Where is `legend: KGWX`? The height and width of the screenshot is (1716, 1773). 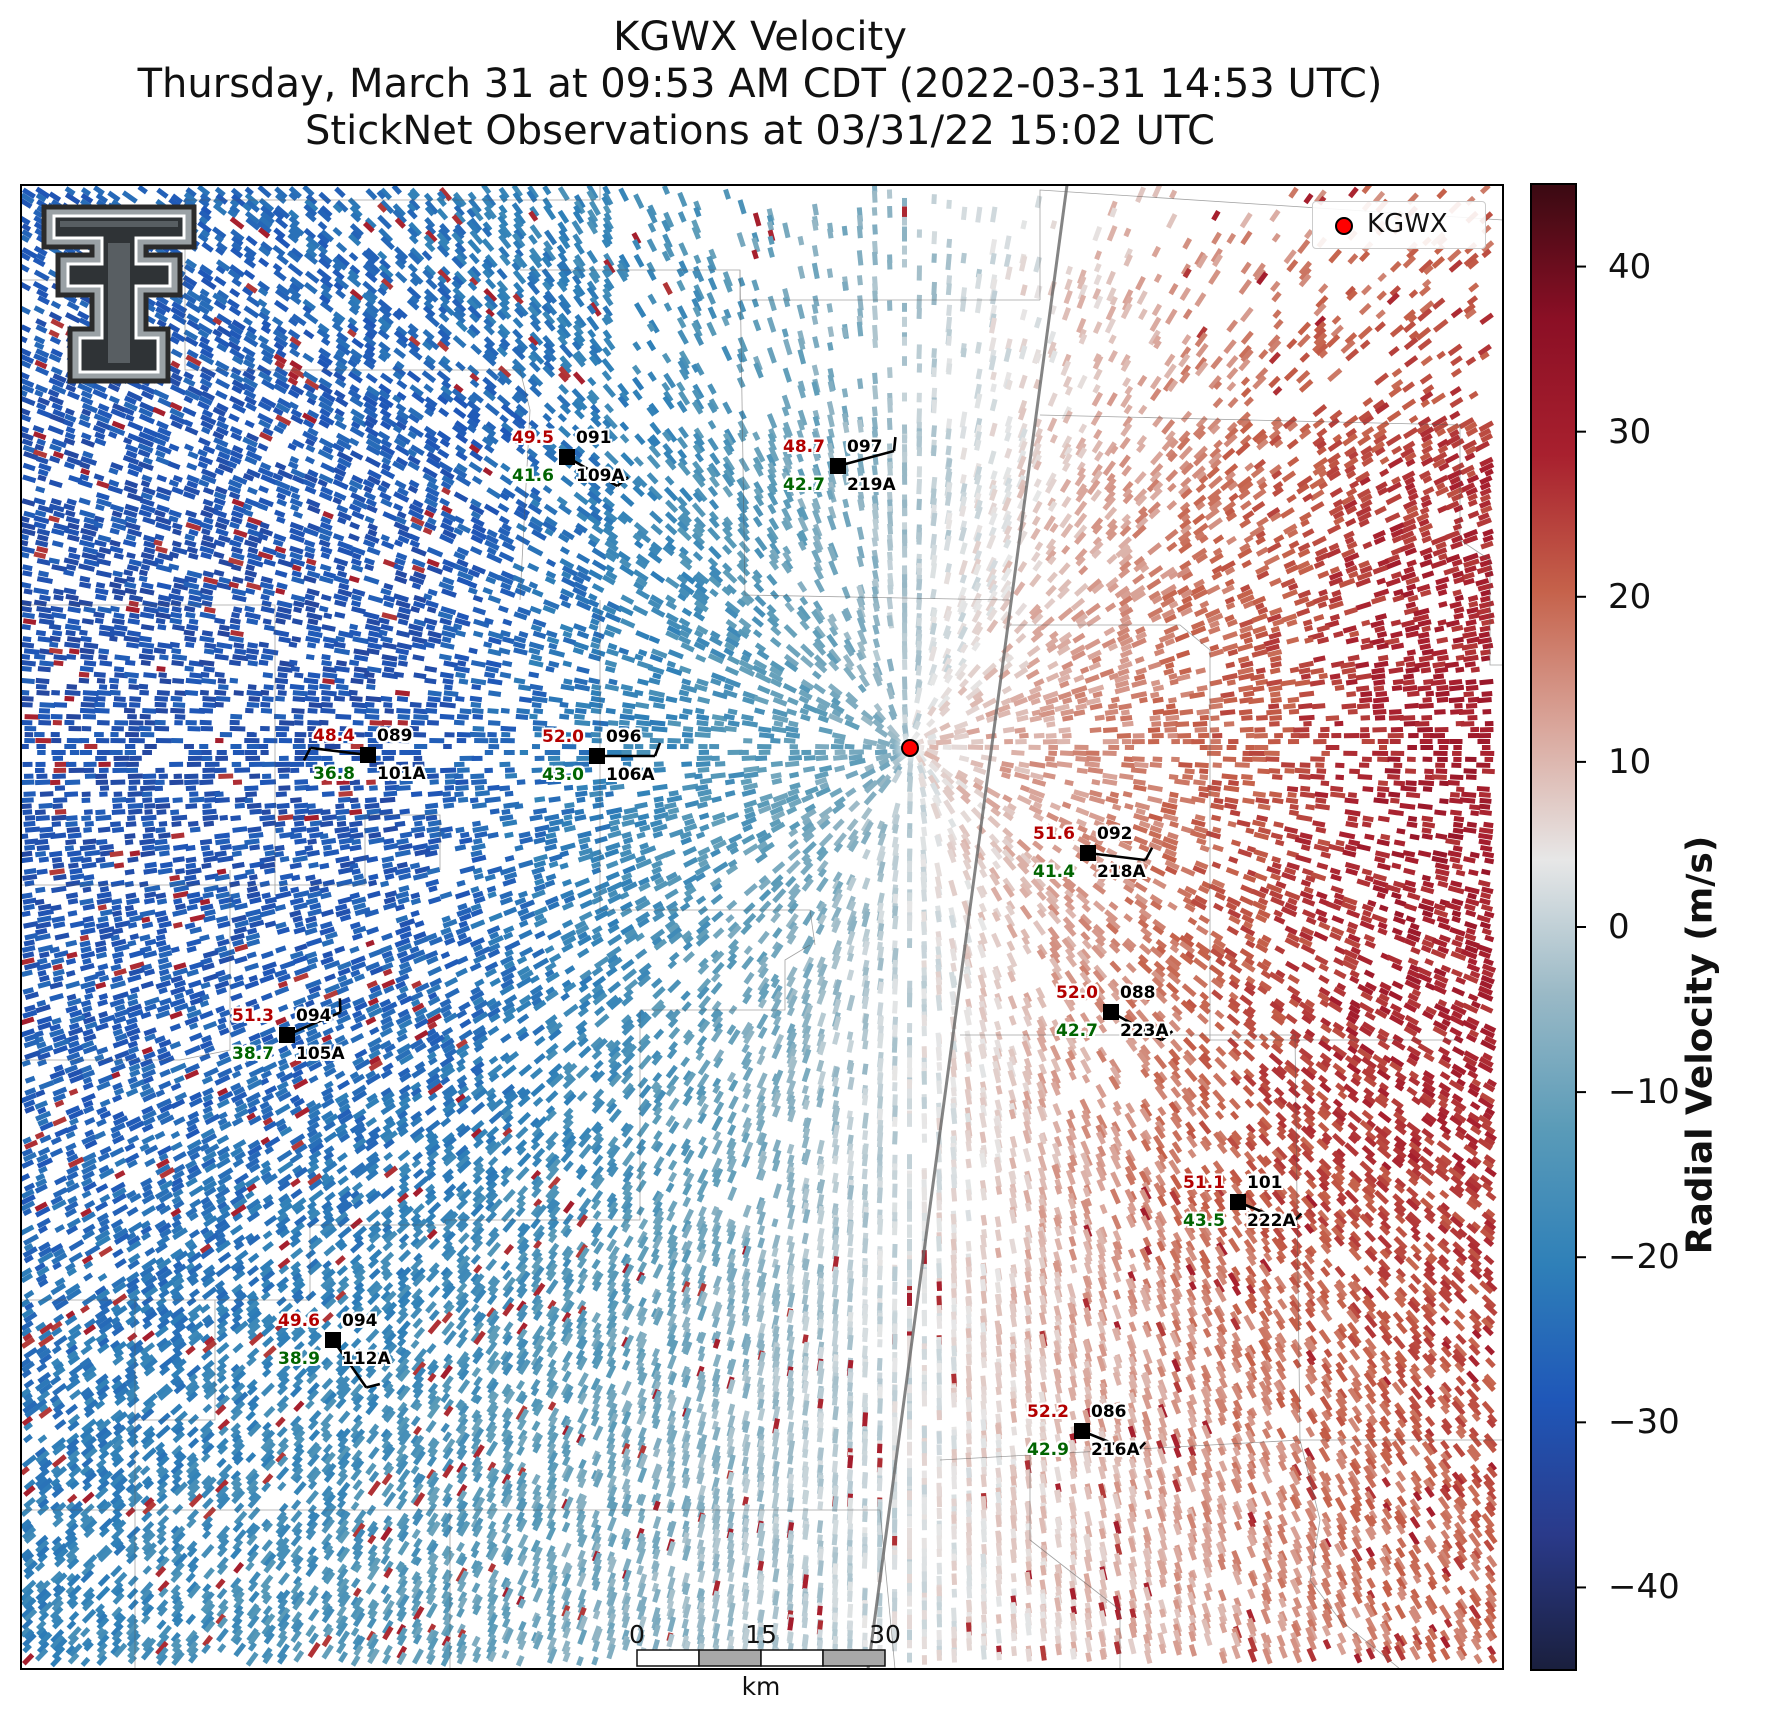
legend: KGWX is located at coordinates (1399, 225).